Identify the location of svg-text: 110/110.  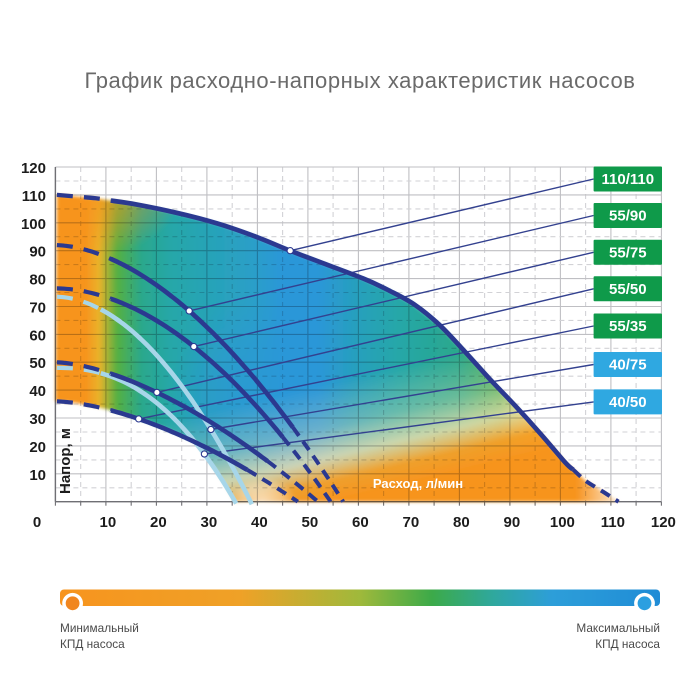
(628, 179).